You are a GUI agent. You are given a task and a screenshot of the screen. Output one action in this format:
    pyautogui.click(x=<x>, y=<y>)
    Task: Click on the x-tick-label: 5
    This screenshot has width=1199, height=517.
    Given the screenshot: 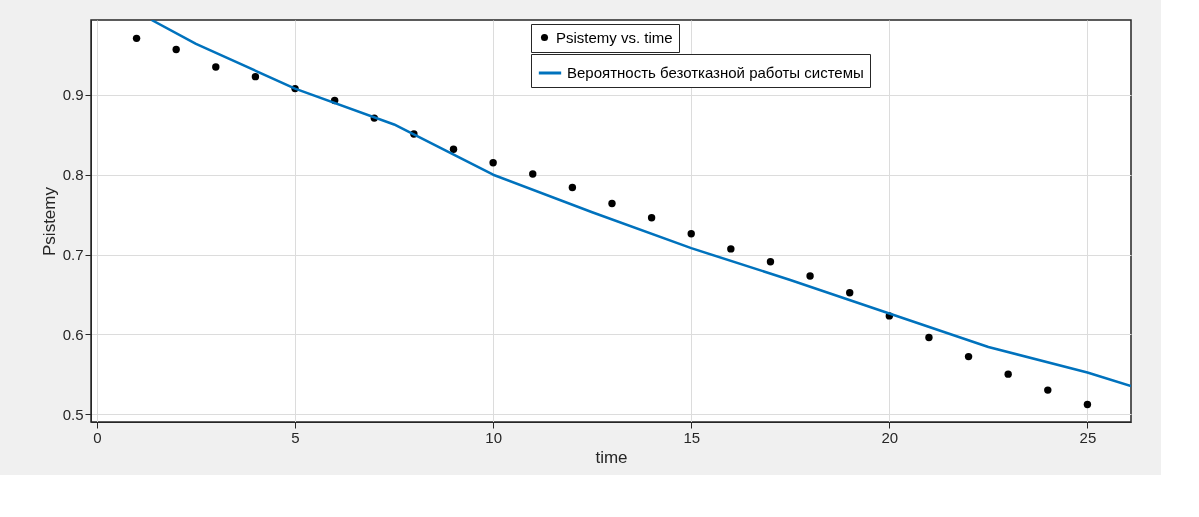 What is the action you would take?
    pyautogui.click(x=295, y=437)
    